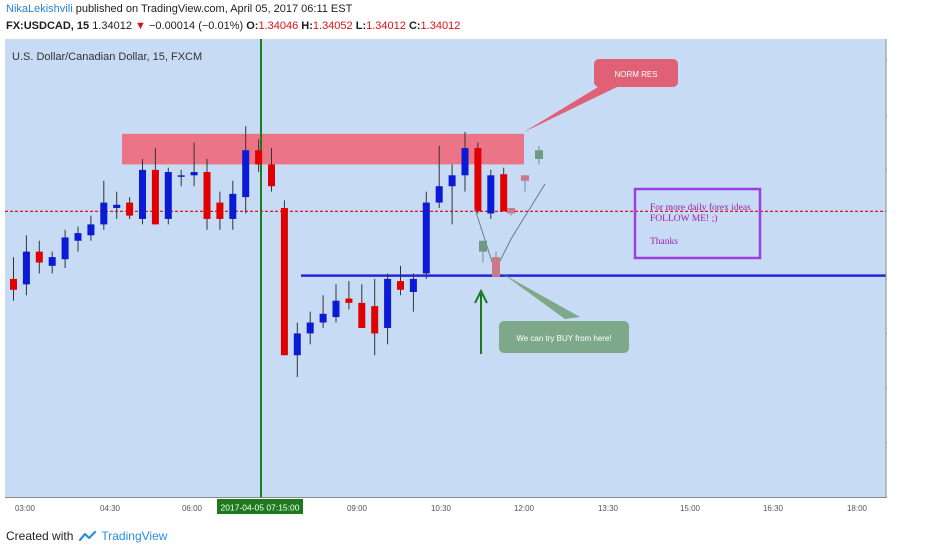 The height and width of the screenshot is (550, 932). What do you see at coordinates (700, 207) in the screenshot?
I see `follow-note-line1: For more daily forex ideas` at bounding box center [700, 207].